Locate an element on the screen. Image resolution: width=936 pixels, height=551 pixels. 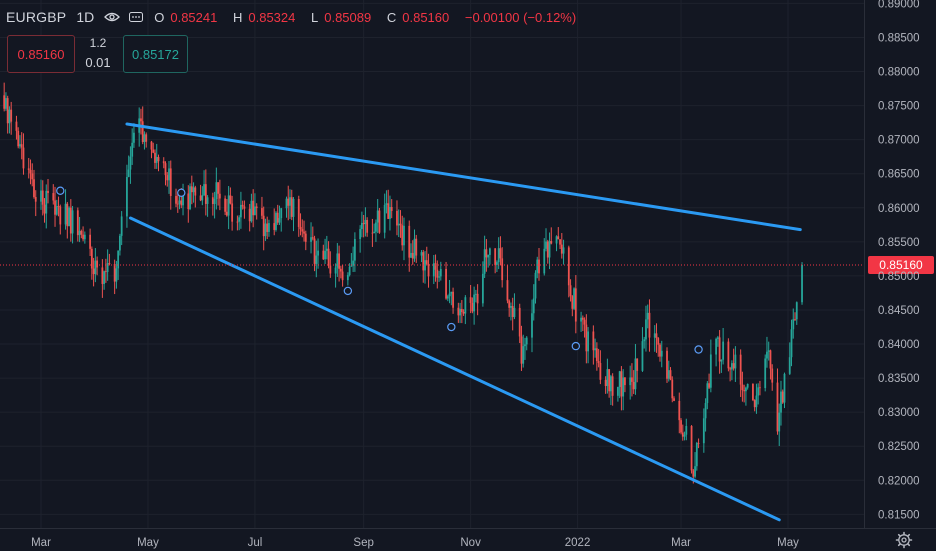
trendline is located at coordinates (463, 177).